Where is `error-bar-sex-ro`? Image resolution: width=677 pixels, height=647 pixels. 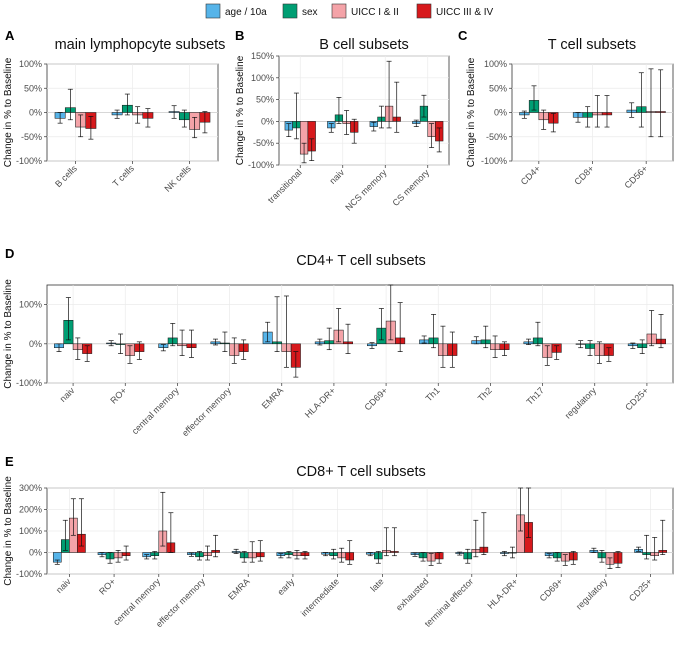 error-bar-sex-ro is located at coordinates (121, 343).